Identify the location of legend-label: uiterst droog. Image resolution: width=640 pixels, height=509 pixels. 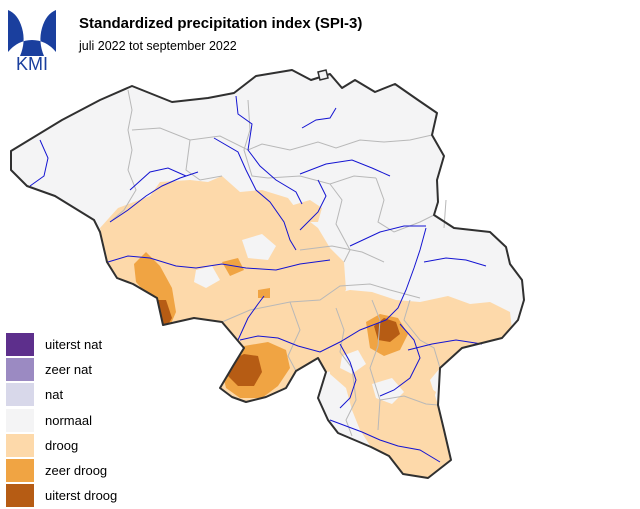
(81, 496).